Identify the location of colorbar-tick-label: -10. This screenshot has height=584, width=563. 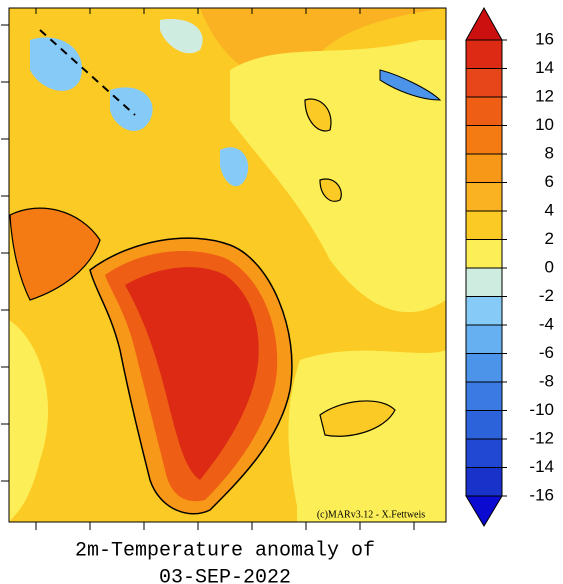
(541, 409).